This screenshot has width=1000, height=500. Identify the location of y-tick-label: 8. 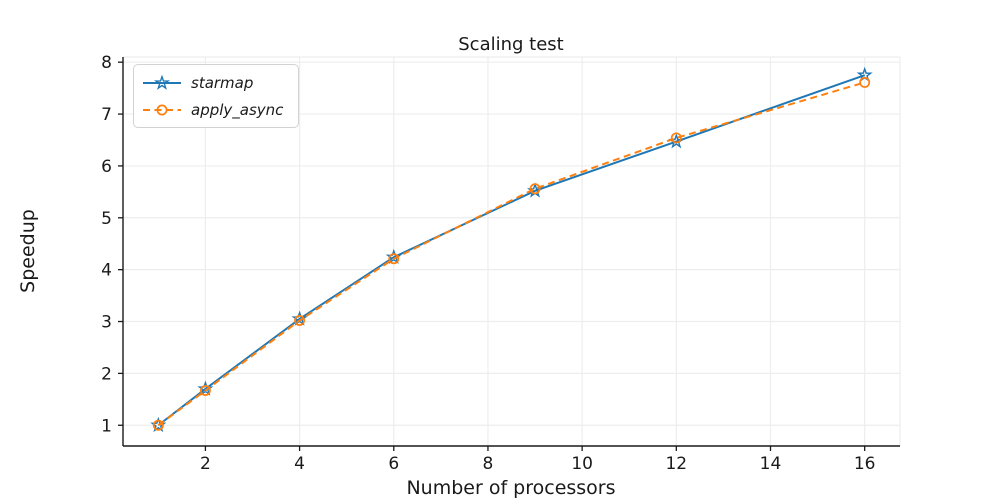
(106, 63).